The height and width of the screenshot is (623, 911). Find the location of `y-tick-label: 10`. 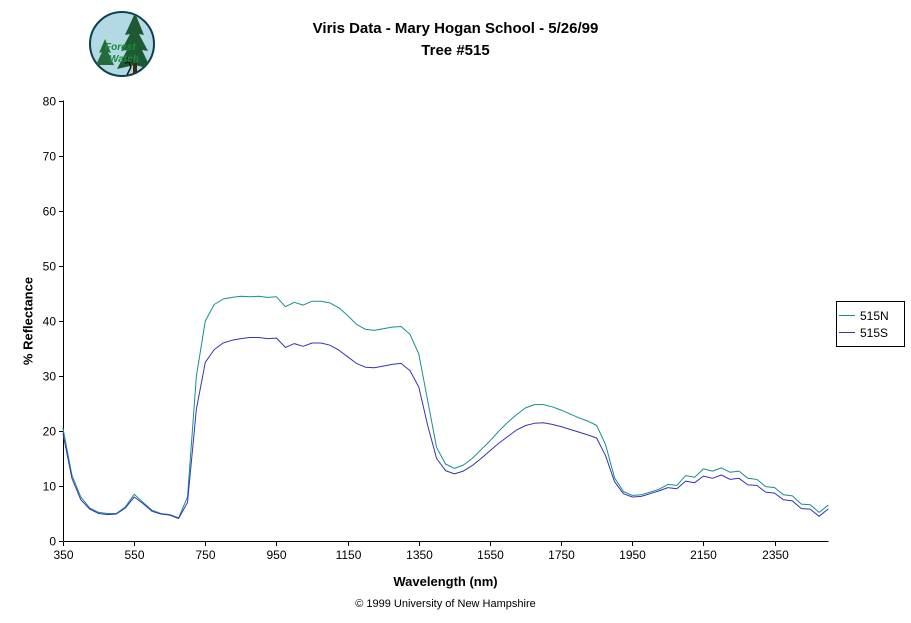

y-tick-label: 10 is located at coordinates (50, 487).